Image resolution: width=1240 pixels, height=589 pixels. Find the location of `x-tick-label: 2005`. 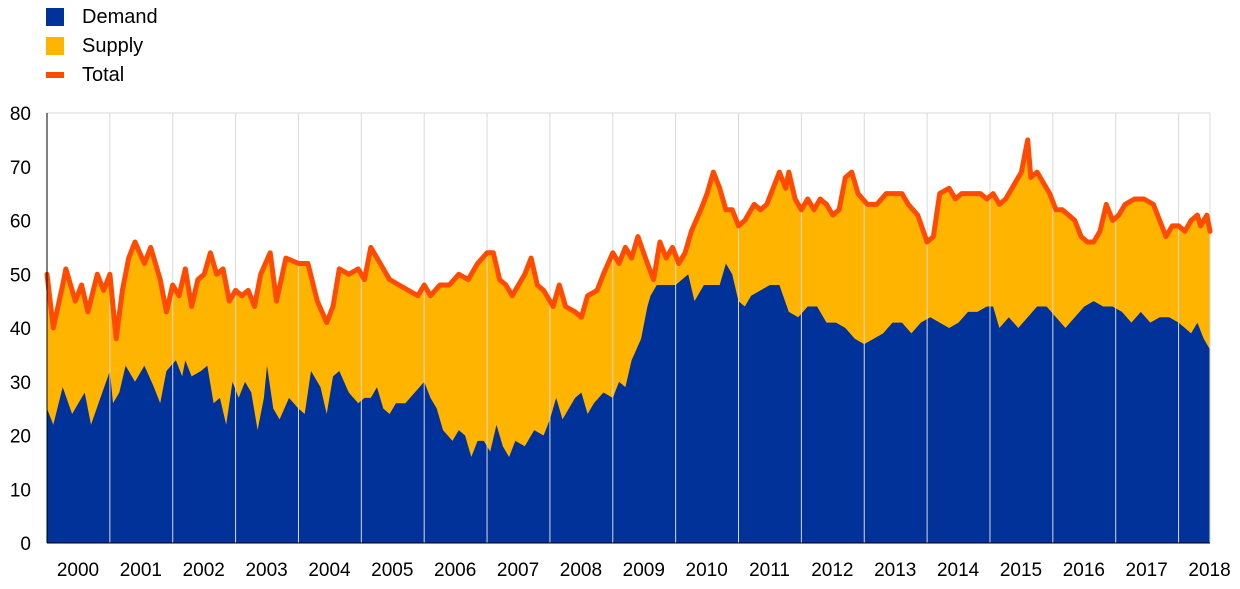

x-tick-label: 2005 is located at coordinates (392, 570).